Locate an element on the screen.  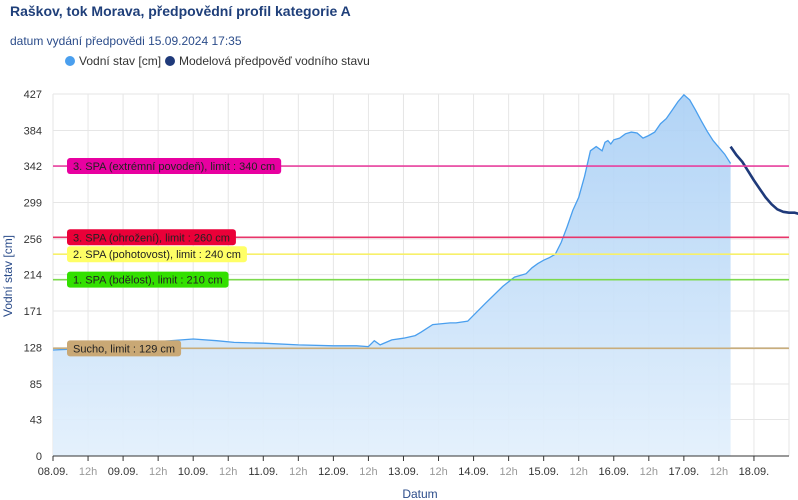
y-axis-title: Vodní stav [cm] is located at coordinates (8, 276).